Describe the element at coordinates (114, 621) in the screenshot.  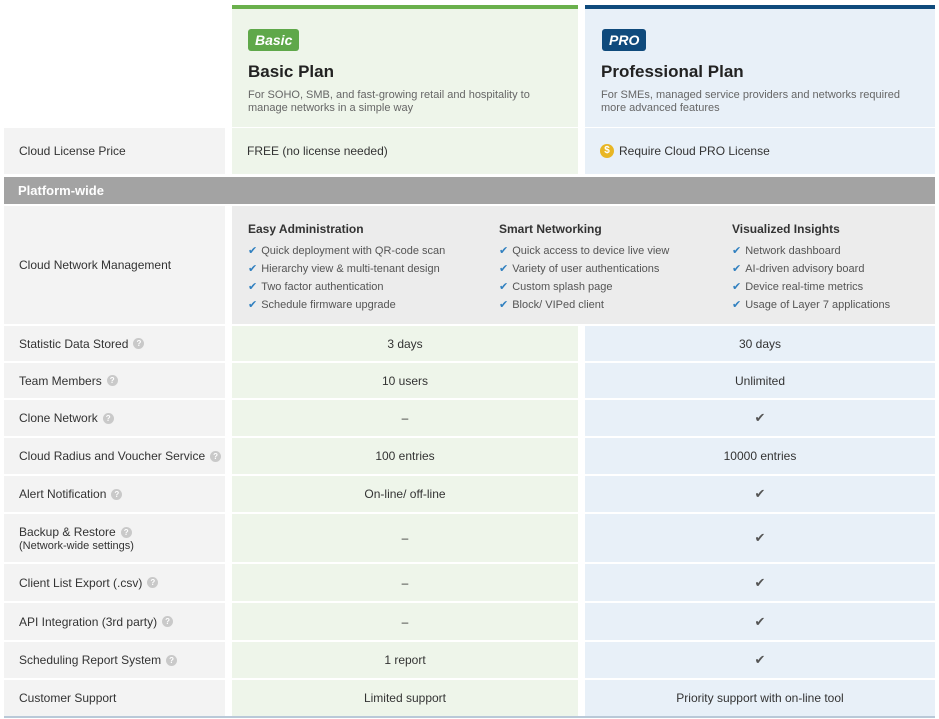
I see `row-label-api-integration: API Integration (3rd party)?` at that location.